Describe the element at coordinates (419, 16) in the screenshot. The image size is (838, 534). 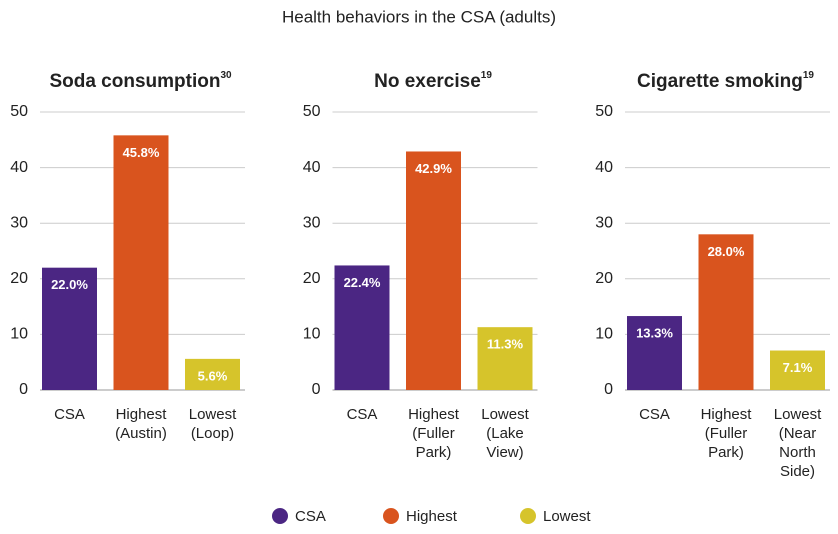
I see `page-title: Health behaviors in the CSA (adults)` at that location.